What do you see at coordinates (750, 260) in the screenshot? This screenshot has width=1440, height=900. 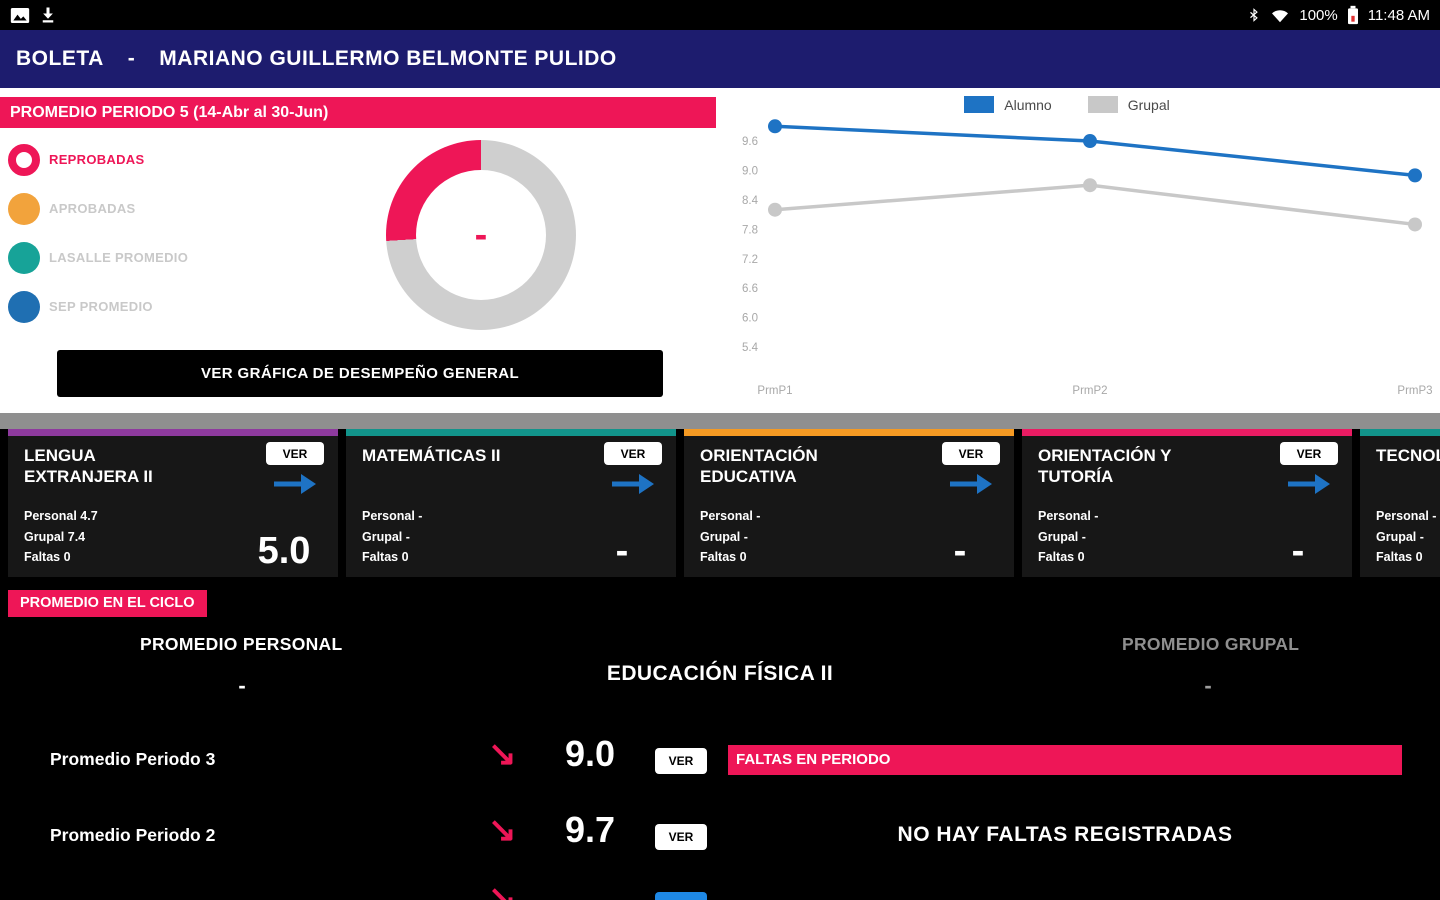 I see `svg-text: 7.2` at bounding box center [750, 260].